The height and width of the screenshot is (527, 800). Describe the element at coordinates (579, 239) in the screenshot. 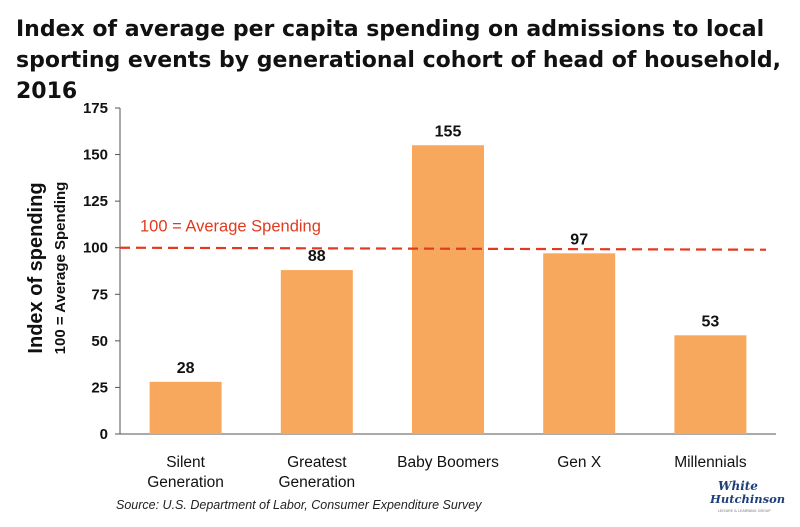

I see `bar-value-label: 97` at that location.